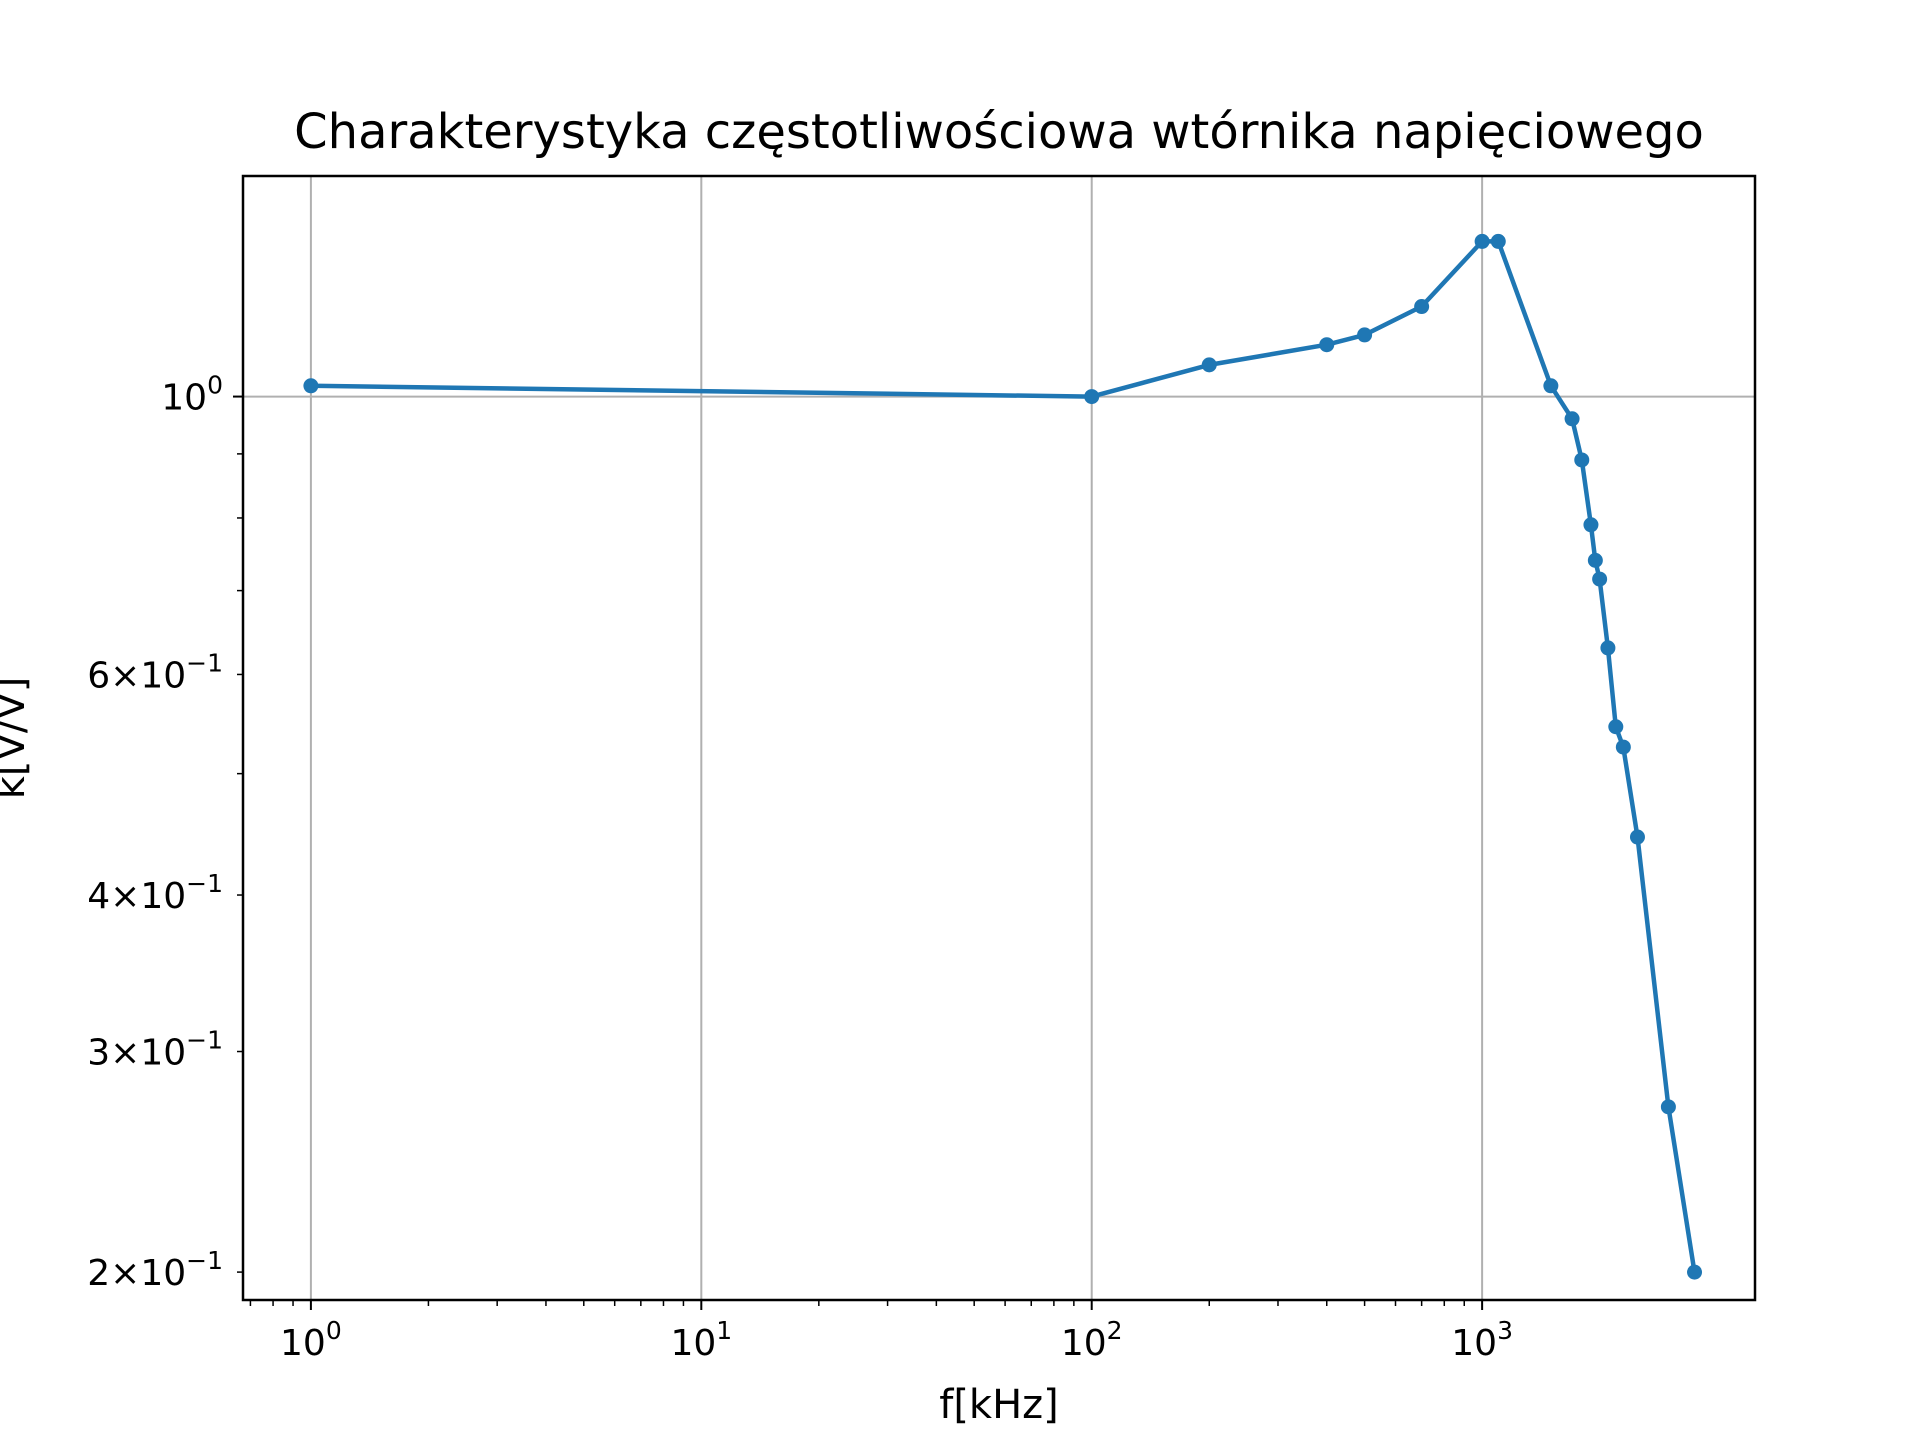 The height and width of the screenshot is (1440, 1920). Describe the element at coordinates (155, 1270) in the screenshot. I see `y-tick-label: 2×10⁻¹` at that location.